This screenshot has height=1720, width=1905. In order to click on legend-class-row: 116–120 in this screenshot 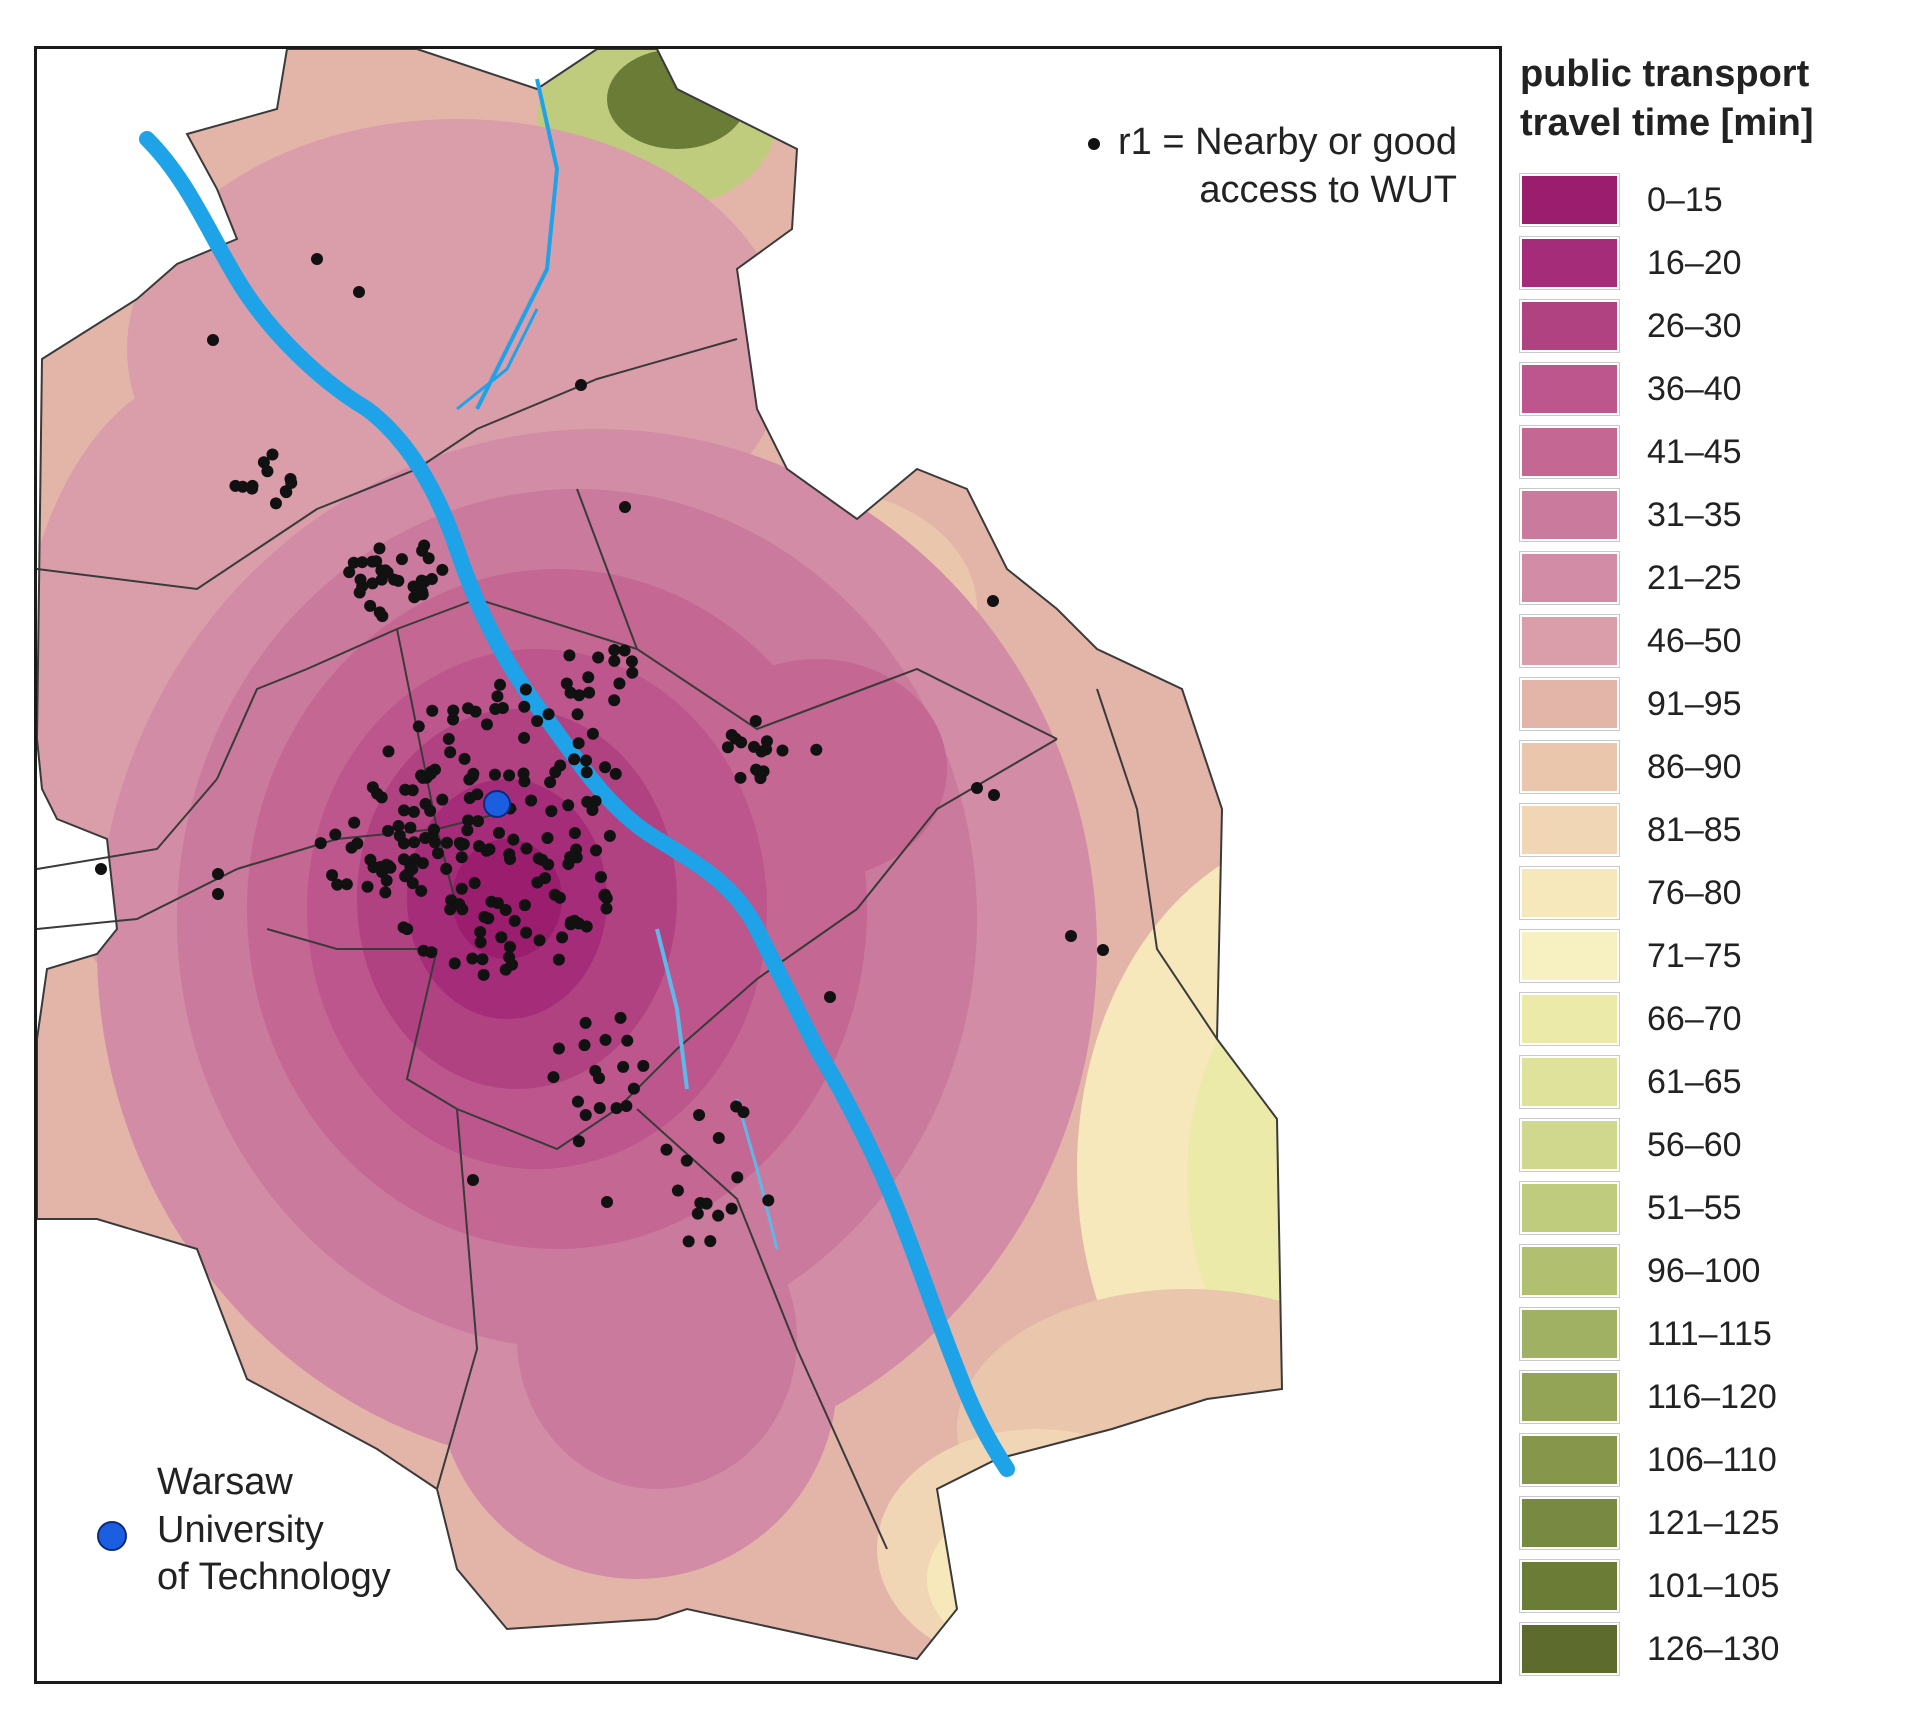, I will do `click(1710, 1397)`.